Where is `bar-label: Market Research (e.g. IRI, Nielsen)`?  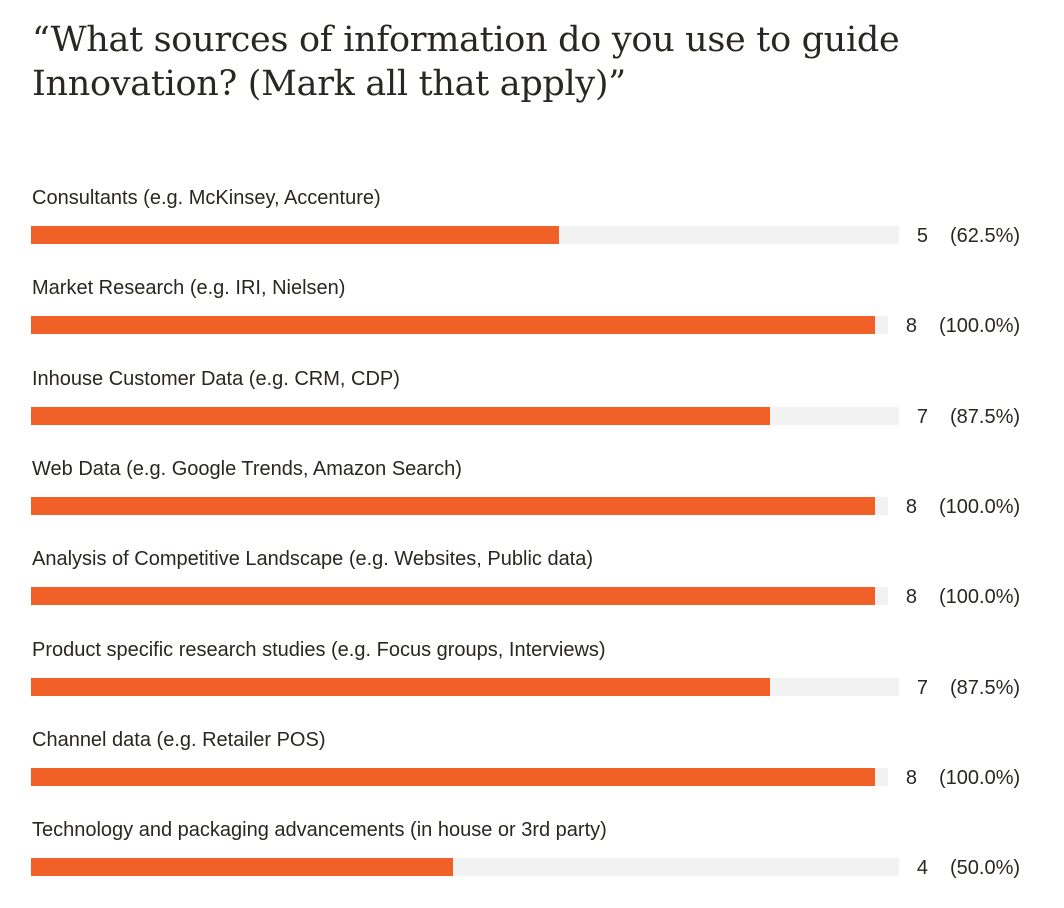
bar-label: Market Research (e.g. IRI, Nielsen) is located at coordinates (189, 288).